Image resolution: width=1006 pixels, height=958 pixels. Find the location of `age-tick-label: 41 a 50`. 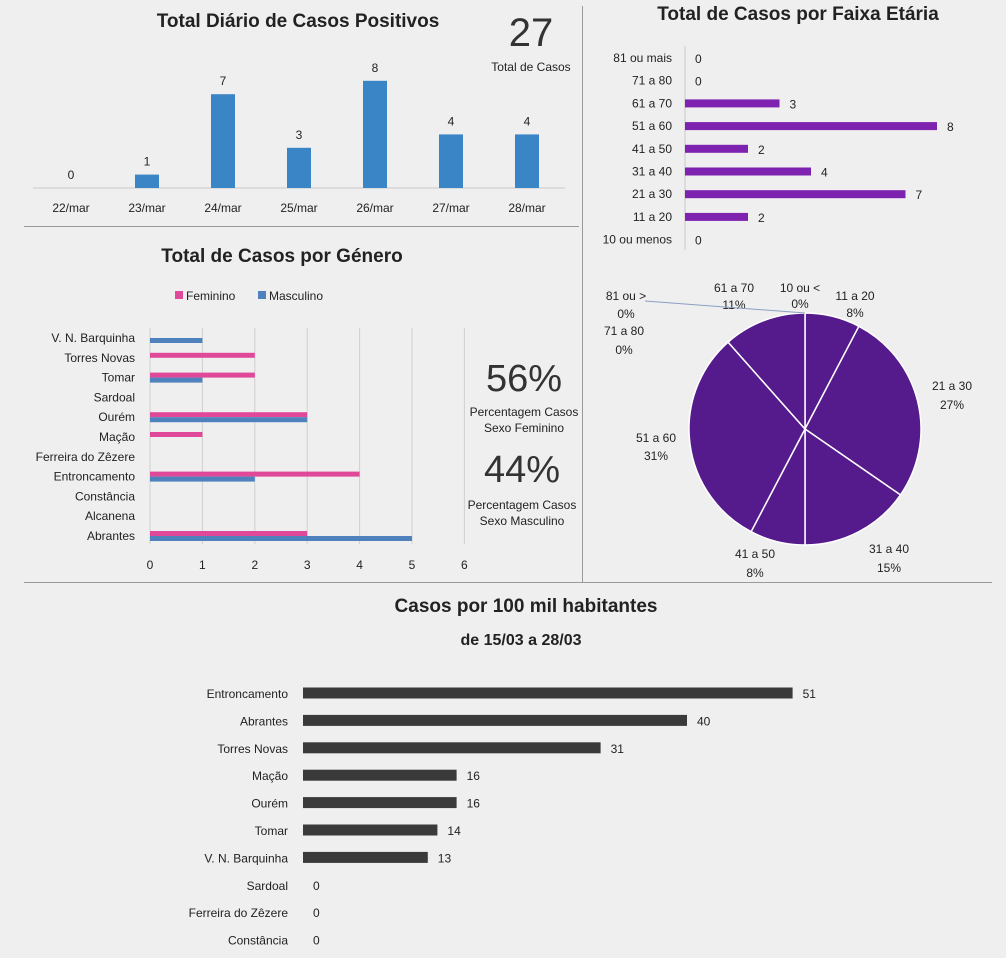

age-tick-label: 41 a 50 is located at coordinates (652, 149).